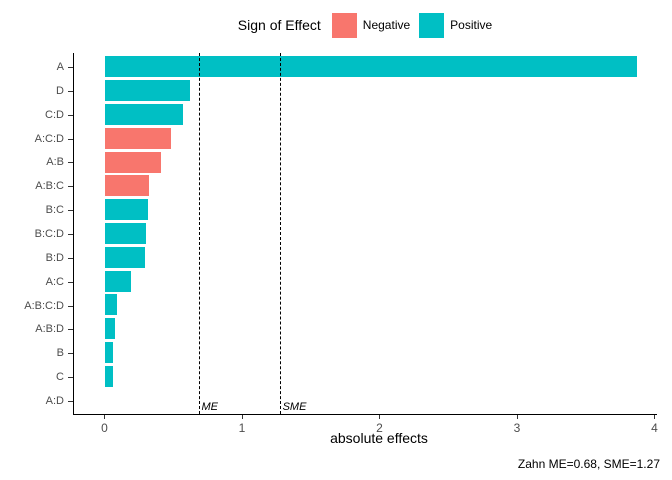 This screenshot has height=480, width=672. I want to click on y-axis-label: A, so click(60, 66).